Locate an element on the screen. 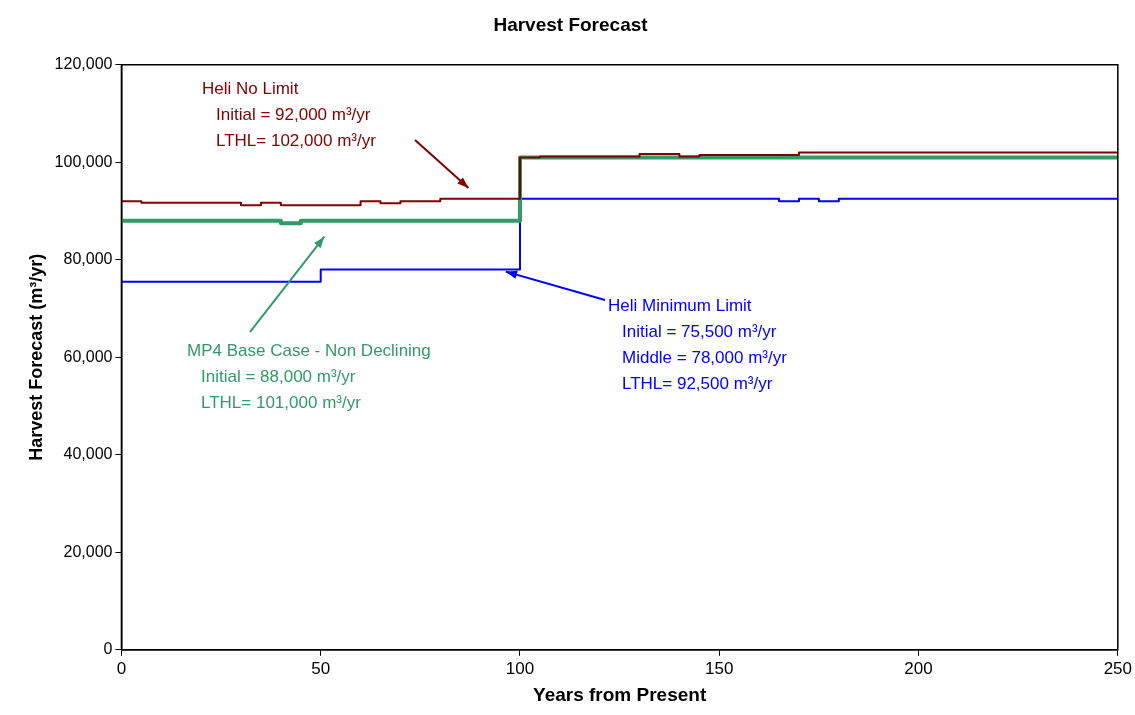 The width and height of the screenshot is (1135, 715). annotation: Initial = 88,000 m³/yr LTHL= 101,000 m³/yr is located at coordinates (281, 390).